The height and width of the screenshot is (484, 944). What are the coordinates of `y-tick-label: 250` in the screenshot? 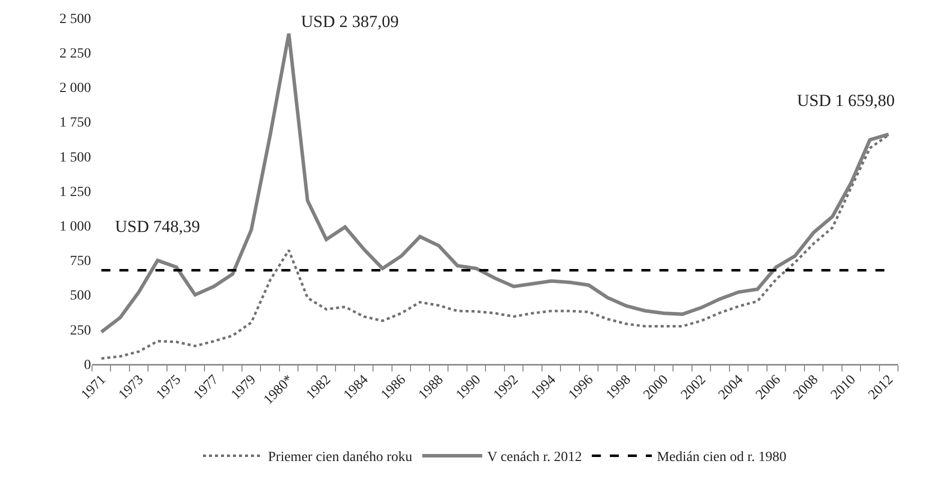 It's located at (80, 330).